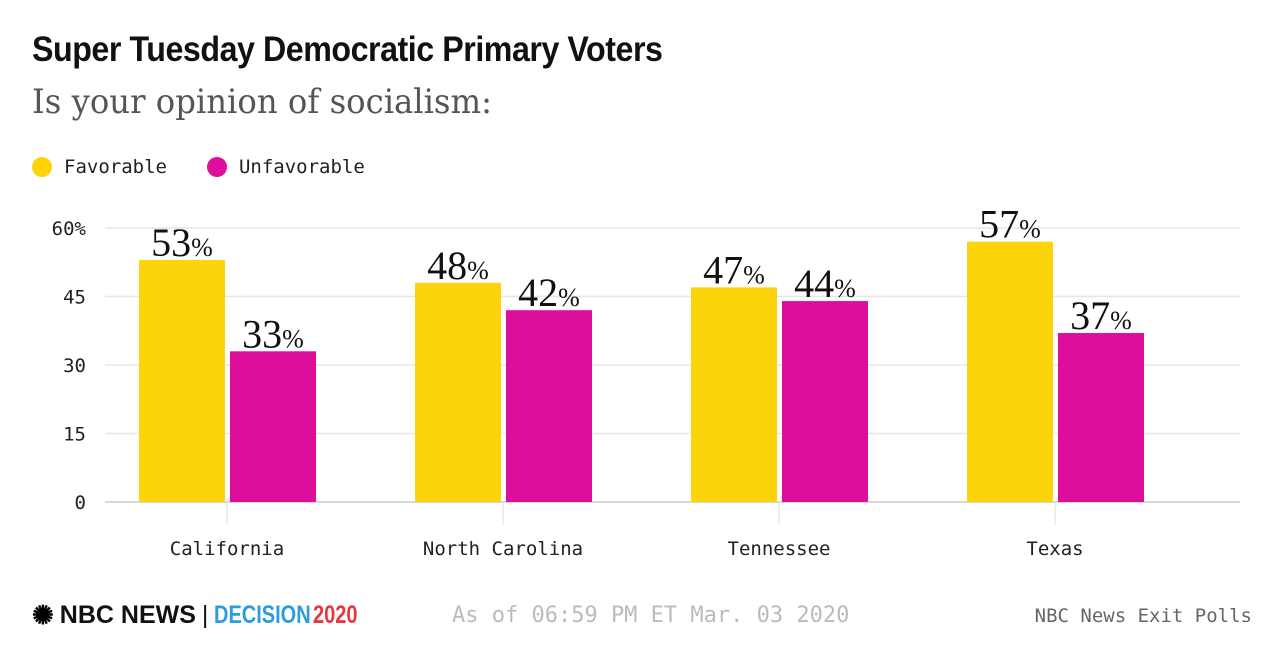 The width and height of the screenshot is (1280, 672). Describe the element at coordinates (74, 435) in the screenshot. I see `y-tick-label: 15` at that location.